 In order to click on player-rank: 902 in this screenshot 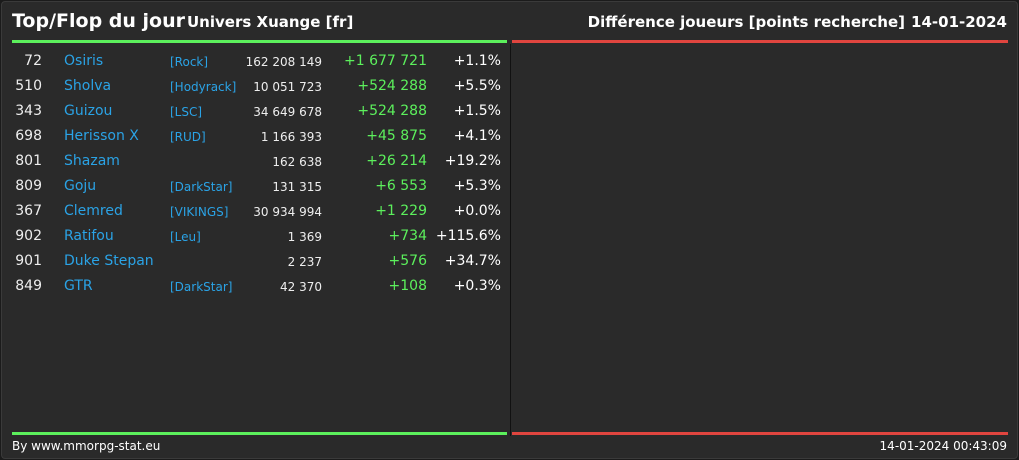, I will do `click(28, 236)`.